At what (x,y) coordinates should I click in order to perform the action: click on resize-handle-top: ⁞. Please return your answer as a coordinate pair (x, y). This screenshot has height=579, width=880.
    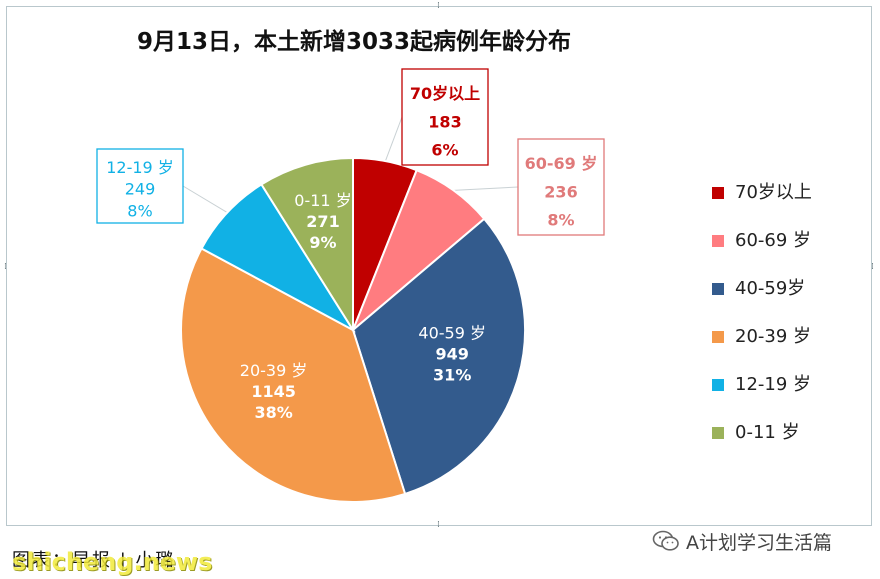
    Looking at the image, I should click on (438, 6).